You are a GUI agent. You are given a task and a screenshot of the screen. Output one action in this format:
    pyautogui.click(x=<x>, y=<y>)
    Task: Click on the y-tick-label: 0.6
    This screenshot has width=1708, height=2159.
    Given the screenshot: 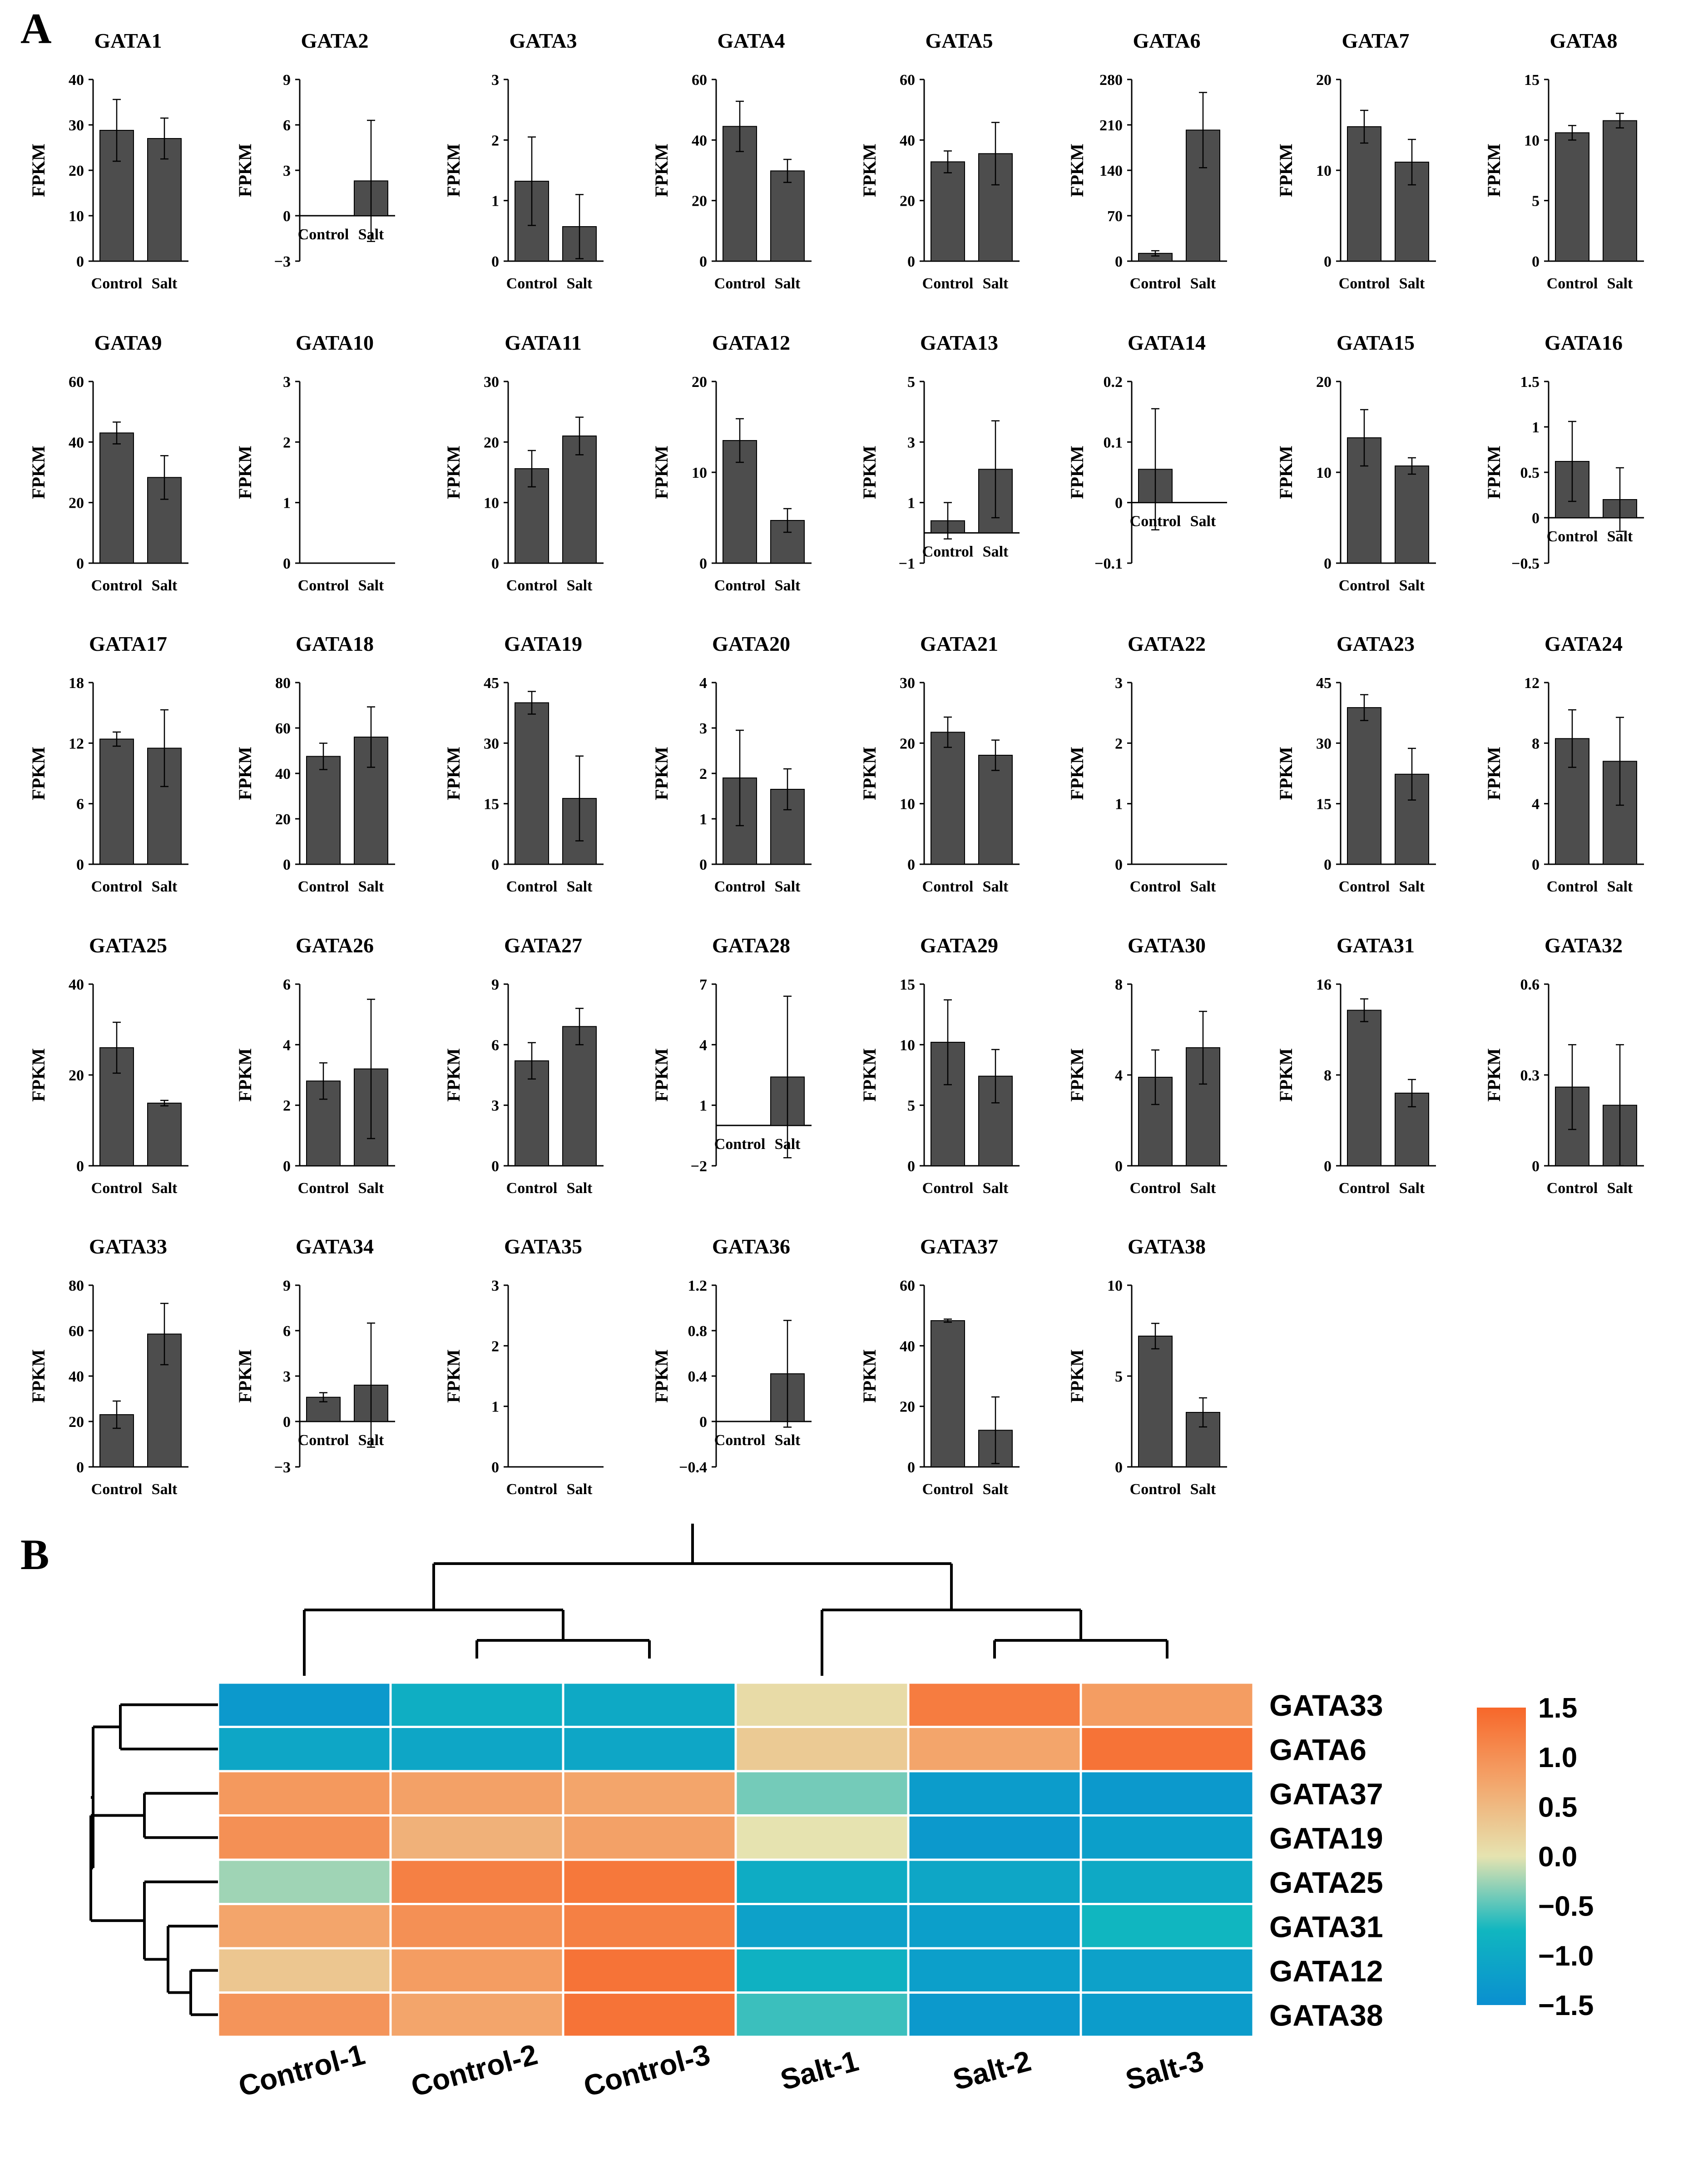 What is the action you would take?
    pyautogui.click(x=1530, y=984)
    